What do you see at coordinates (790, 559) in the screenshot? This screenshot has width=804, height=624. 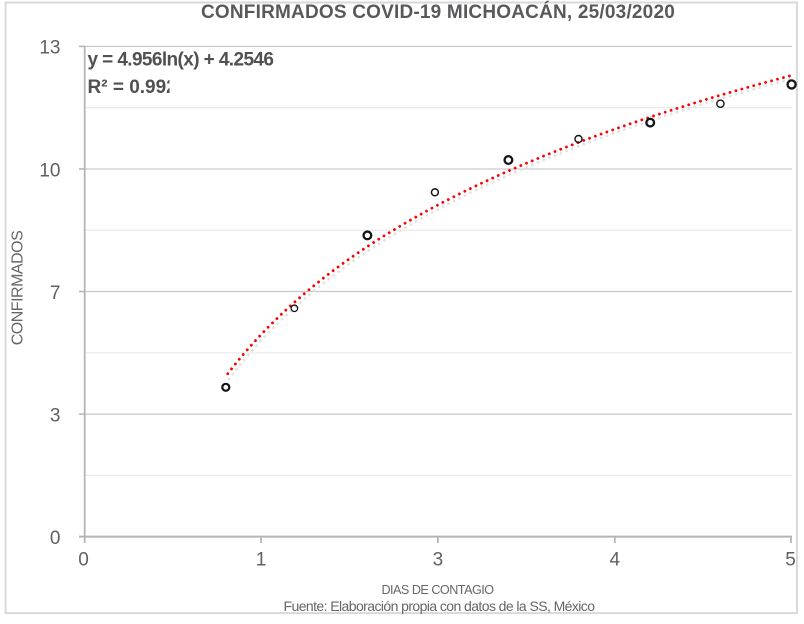 I see `svg-text: 5` at bounding box center [790, 559].